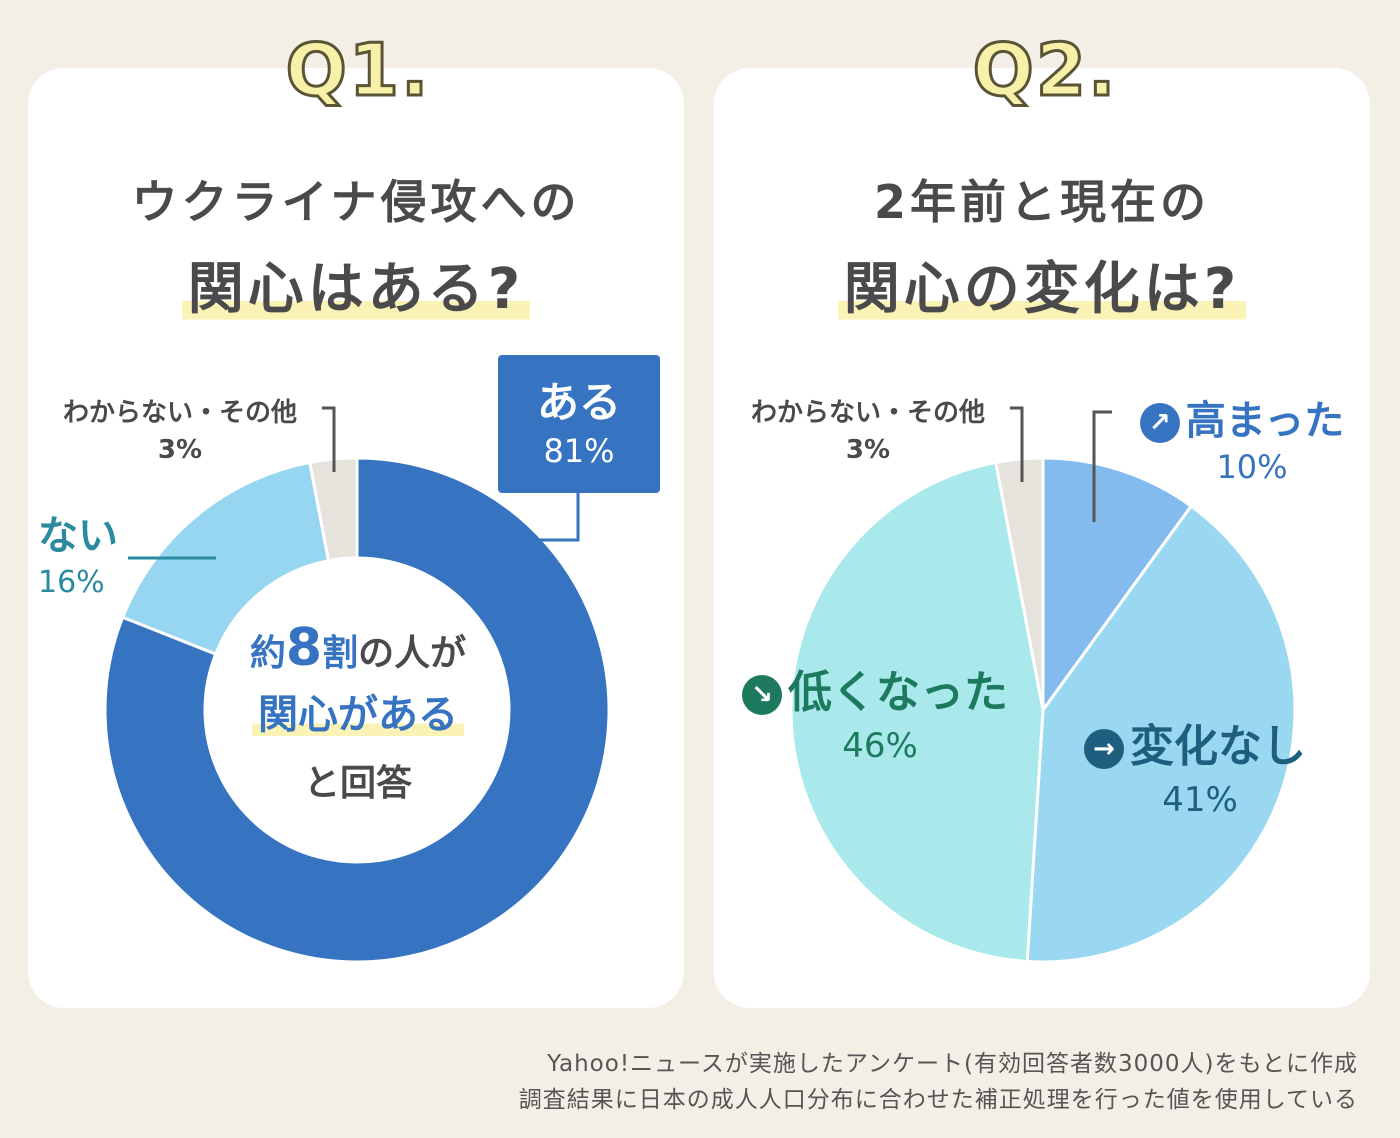  Describe the element at coordinates (579, 451) in the screenshot. I see `label-aru-pct: 81%` at that location.